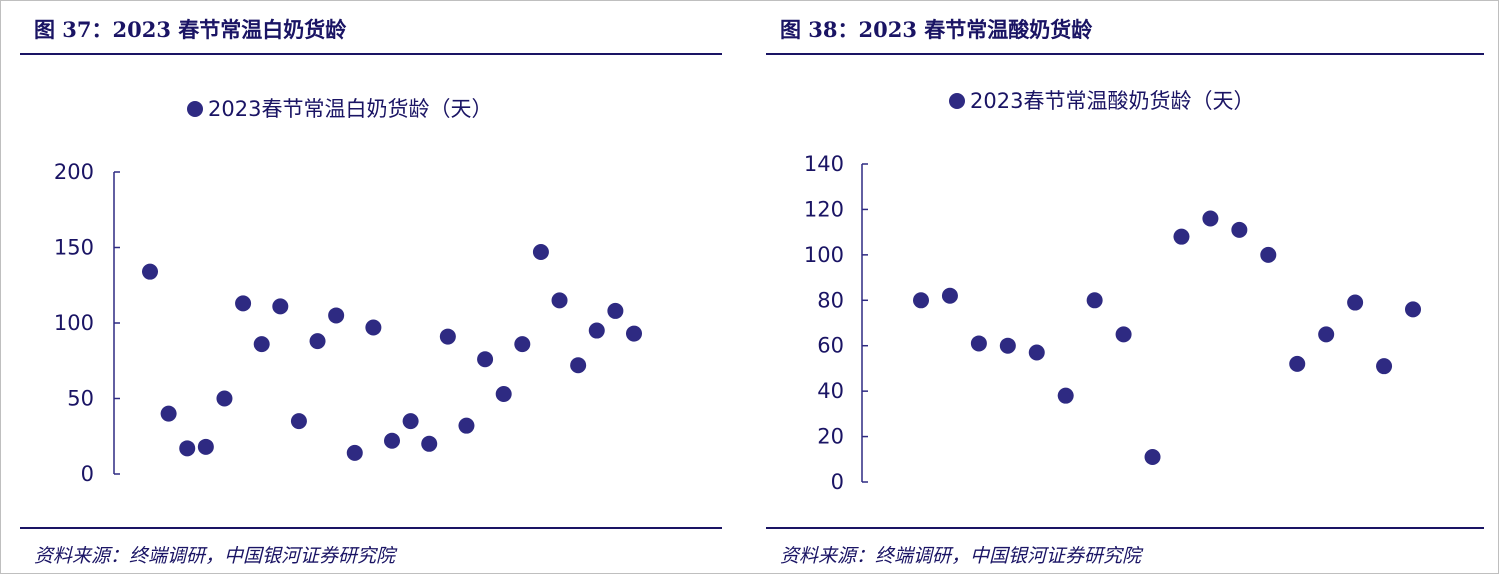 The width and height of the screenshot is (1499, 574). I want to click on legend-label: 2023春节常温白奶货龄（天）, so click(350, 109).